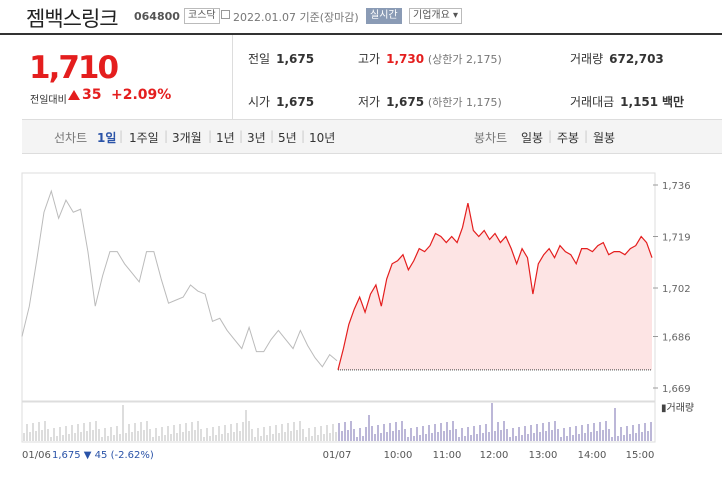  I want to click on low-cell: 저가 1,675 (하한가 1,175), so click(430, 101).